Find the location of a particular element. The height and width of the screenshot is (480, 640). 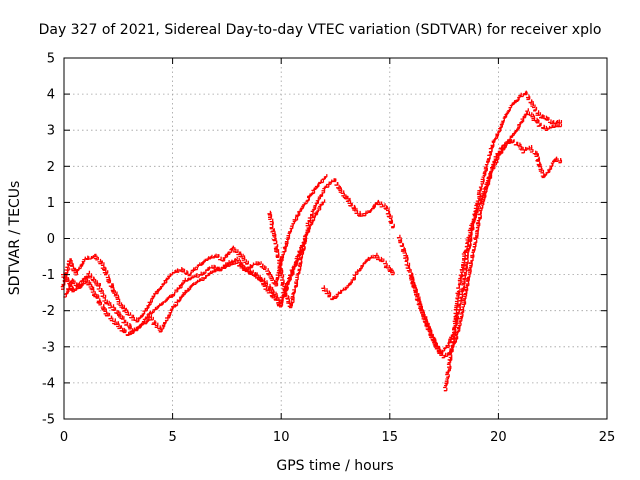

y-tick-label: -4 is located at coordinates (48, 383).